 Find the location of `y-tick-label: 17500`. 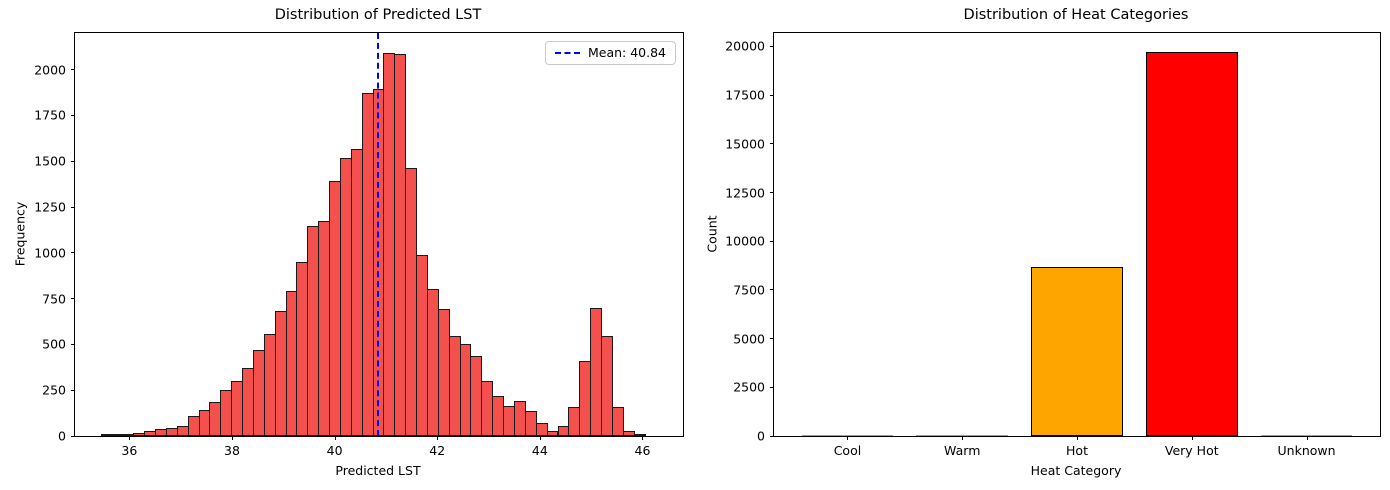

y-tick-label: 17500 is located at coordinates (745, 95).